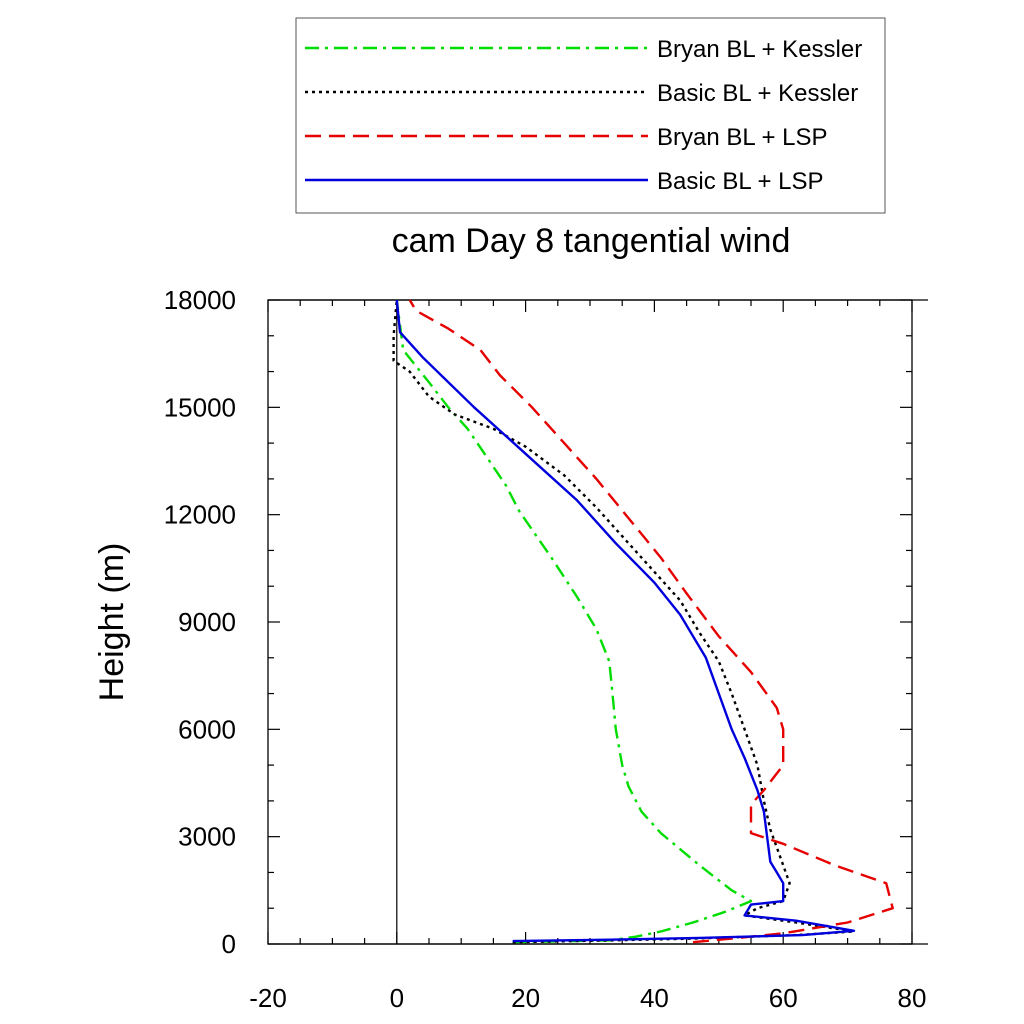  Describe the element at coordinates (112, 622) in the screenshot. I see `y-axis-label: Height (m)` at that location.